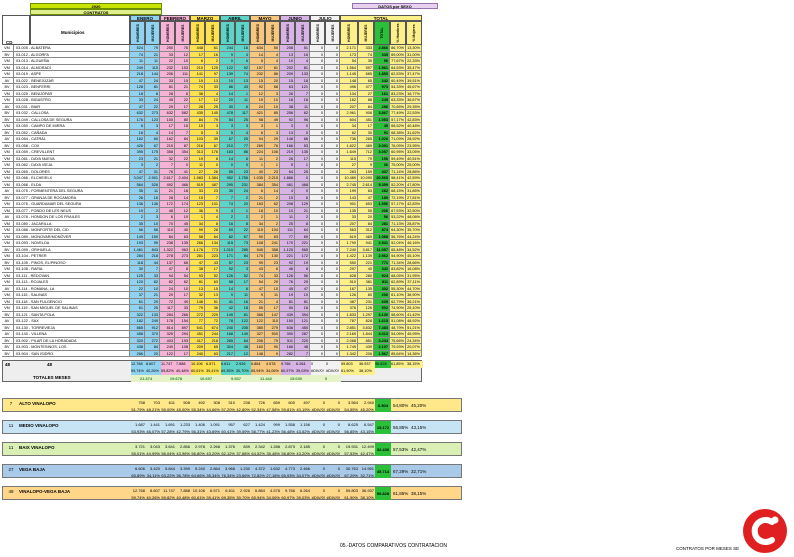 The width and height of the screenshot is (794, 557). What do you see at coordinates (258, 371) in the screenshot?
I see `summary-cell: 65,94%` at bounding box center [258, 371].